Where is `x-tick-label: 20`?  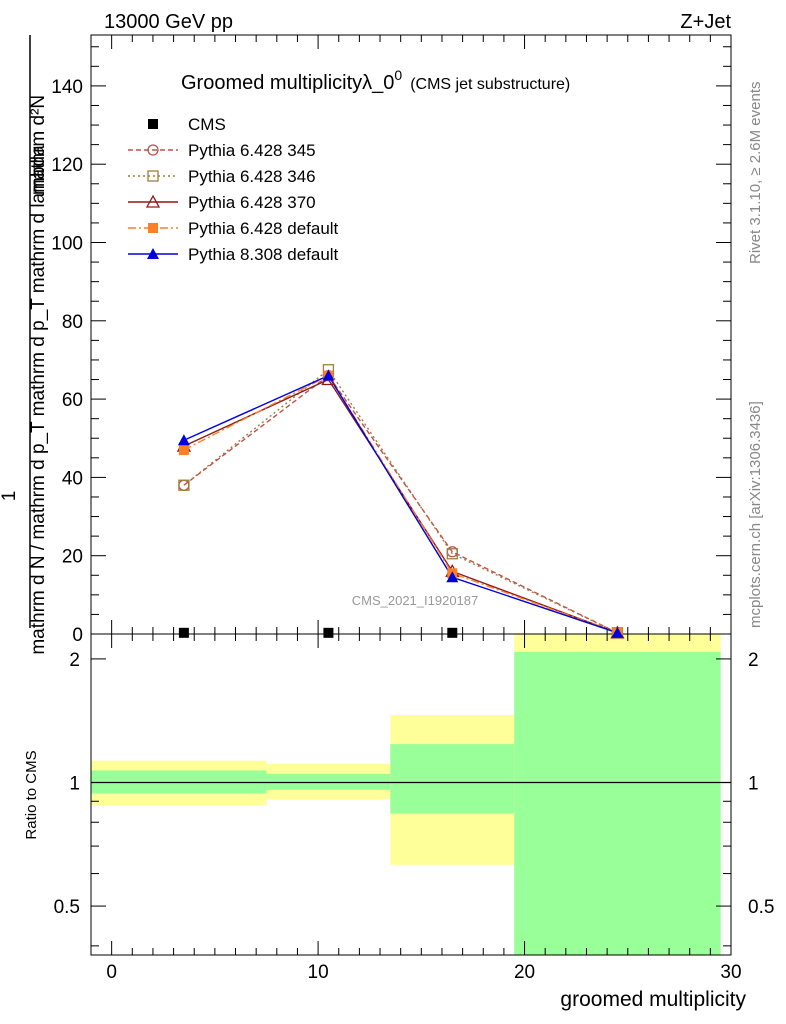 x-tick-label: 20 is located at coordinates (524, 972).